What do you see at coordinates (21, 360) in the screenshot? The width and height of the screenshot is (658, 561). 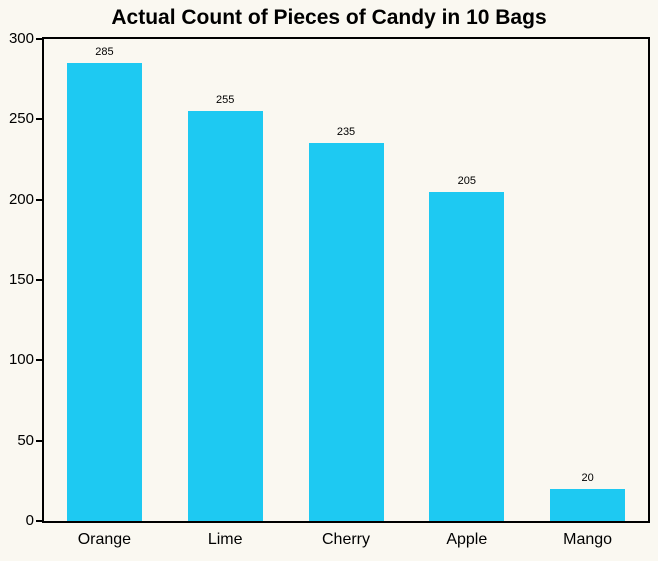 I see `y-tick-label: 100` at bounding box center [21, 360].